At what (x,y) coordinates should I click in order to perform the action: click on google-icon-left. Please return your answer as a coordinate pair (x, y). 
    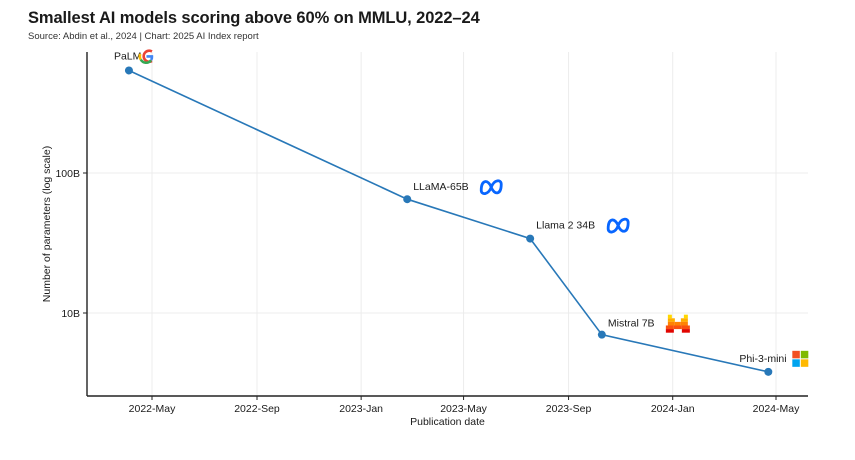
    Looking at the image, I should click on (140, 57).